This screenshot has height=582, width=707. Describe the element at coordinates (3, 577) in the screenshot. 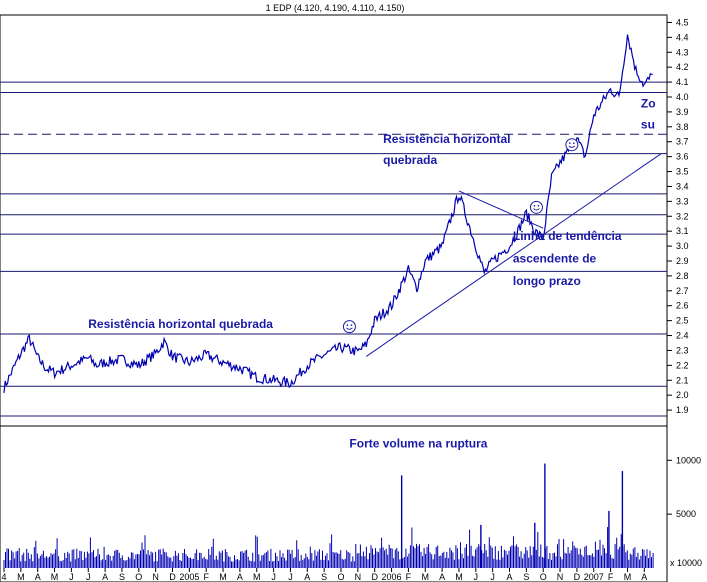

I see `time-tick-label: 4` at that location.